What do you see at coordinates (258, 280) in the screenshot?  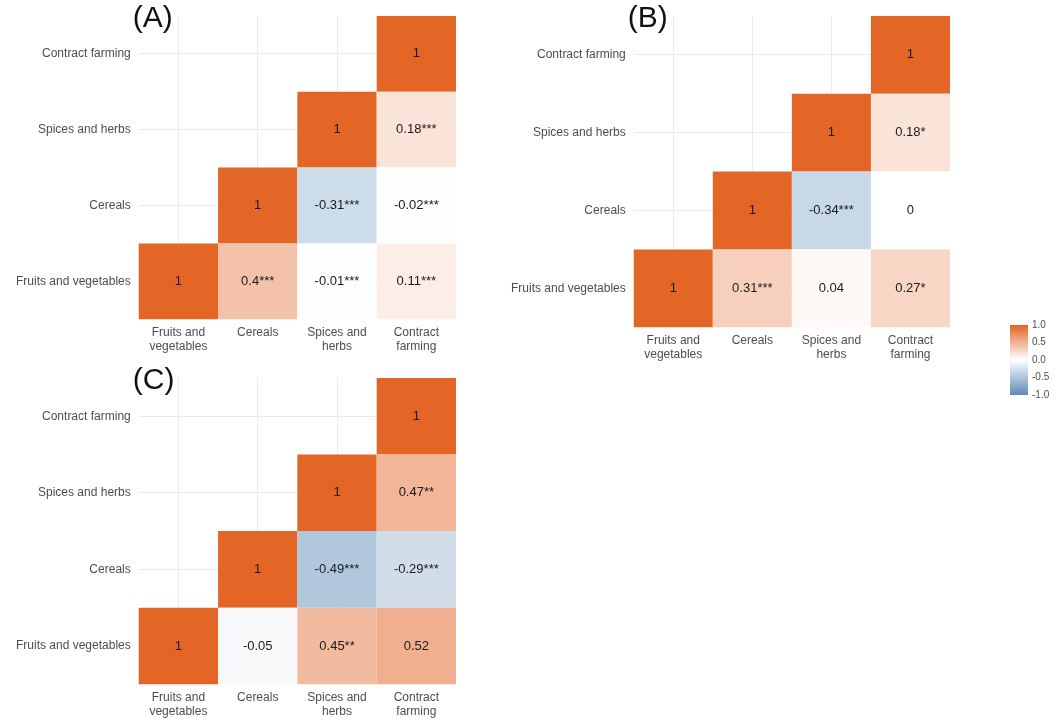 I see `data-label: 0.4***` at bounding box center [258, 280].